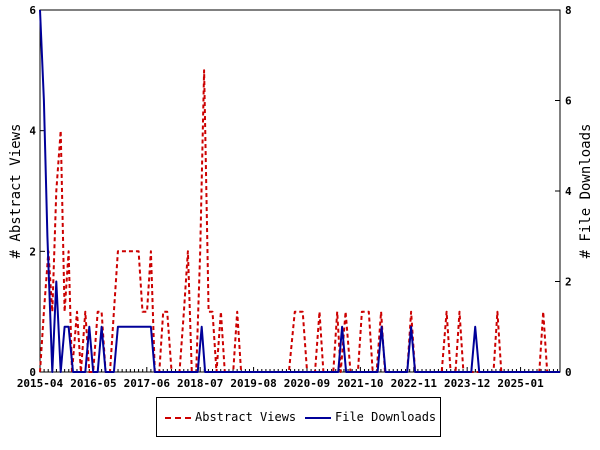 Image resolution: width=600 pixels, height=450 pixels. I want to click on x-tick-label: 2017-06, so click(147, 383).